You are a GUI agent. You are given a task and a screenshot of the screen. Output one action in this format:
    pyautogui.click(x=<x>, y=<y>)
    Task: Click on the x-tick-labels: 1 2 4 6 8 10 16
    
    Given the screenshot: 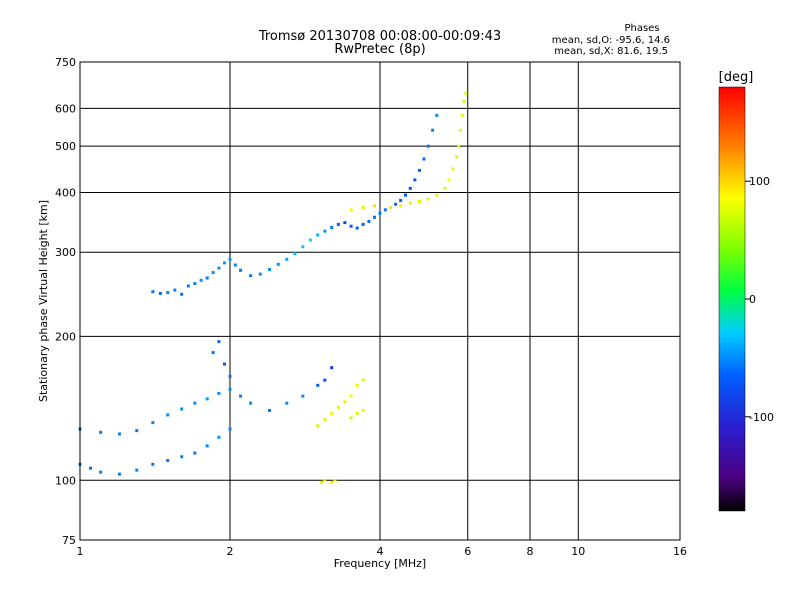 What is the action you would take?
    pyautogui.click(x=382, y=551)
    